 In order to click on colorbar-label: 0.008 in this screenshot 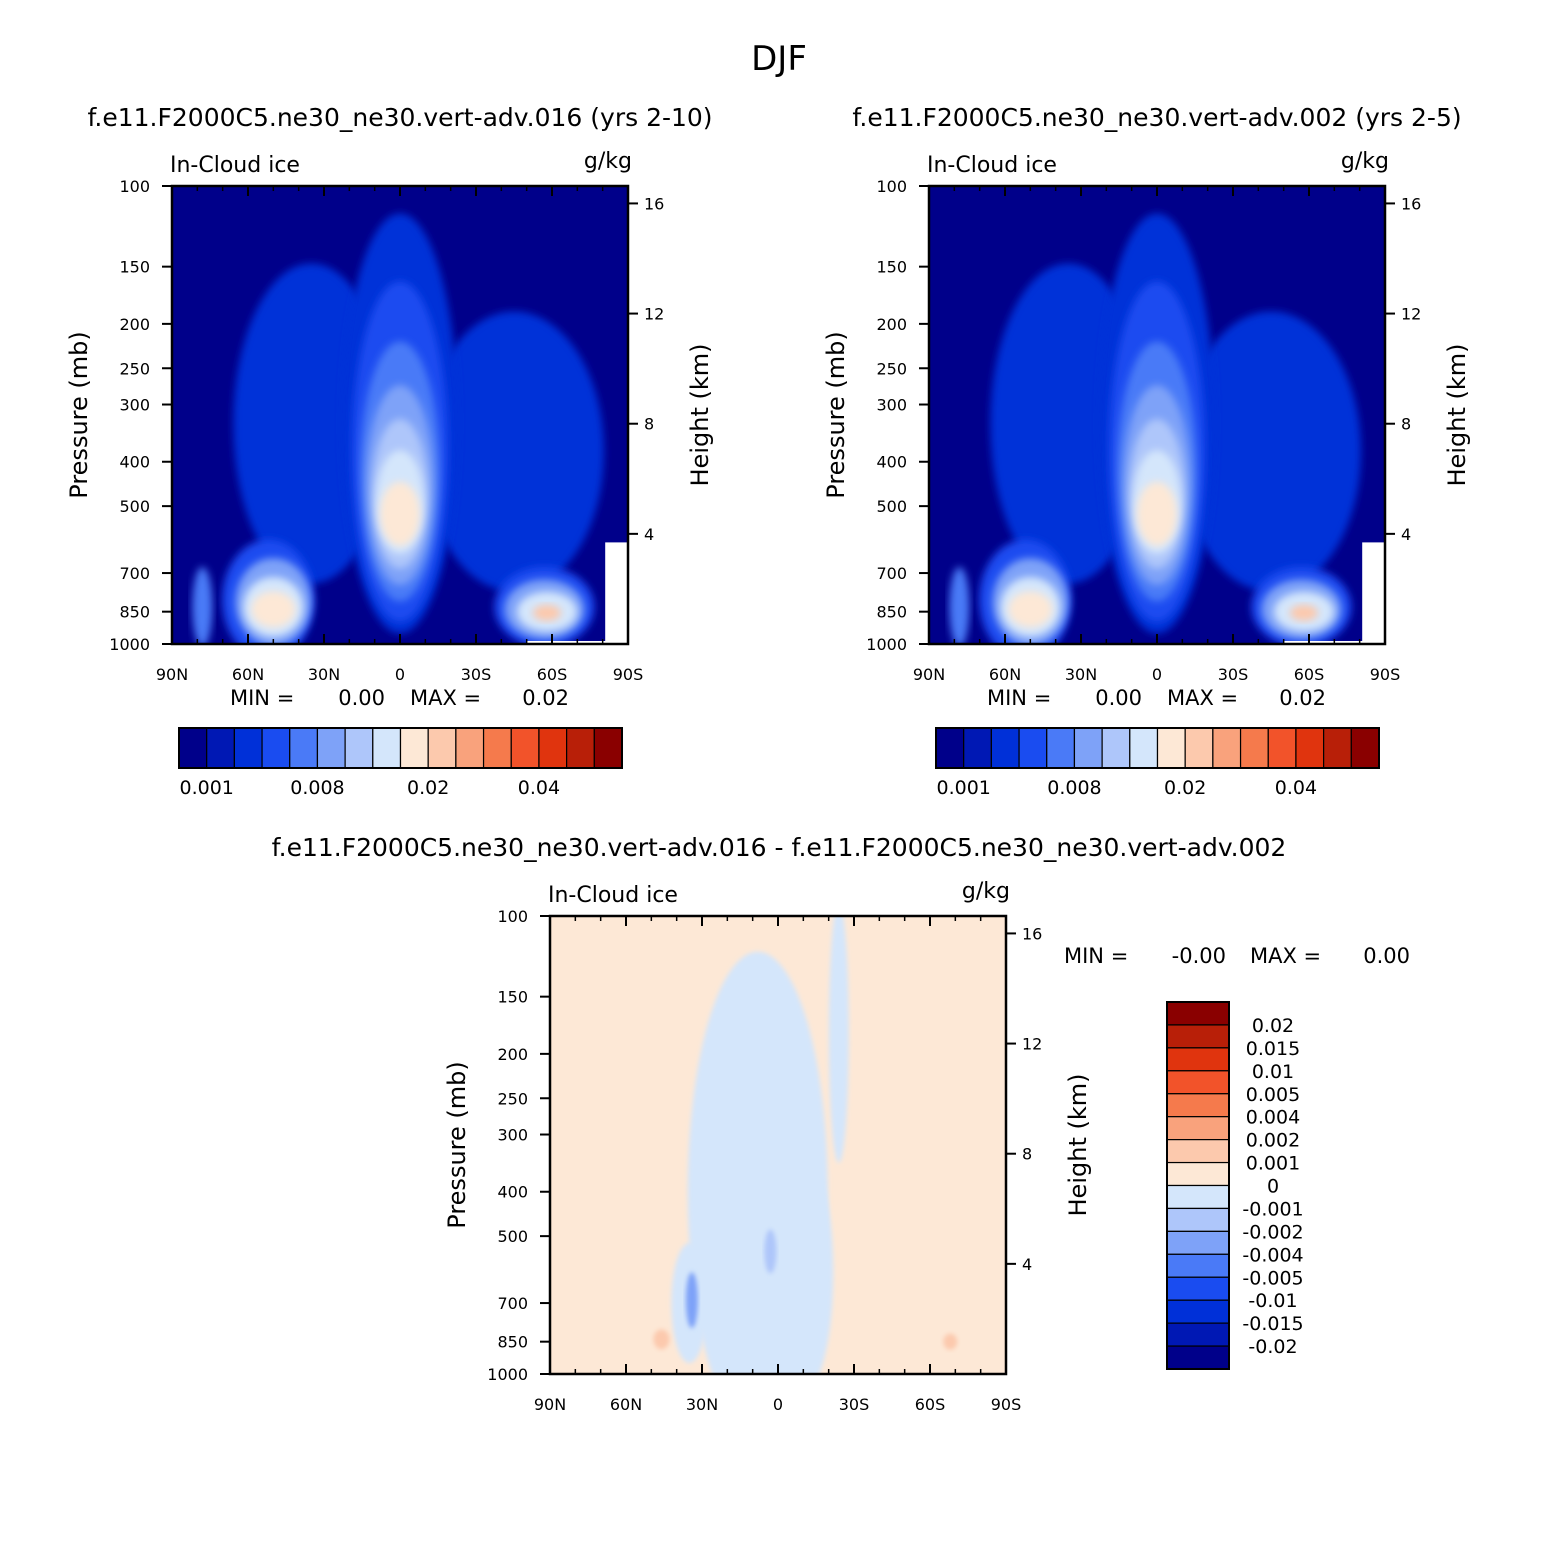, I will do `click(1074, 788)`.